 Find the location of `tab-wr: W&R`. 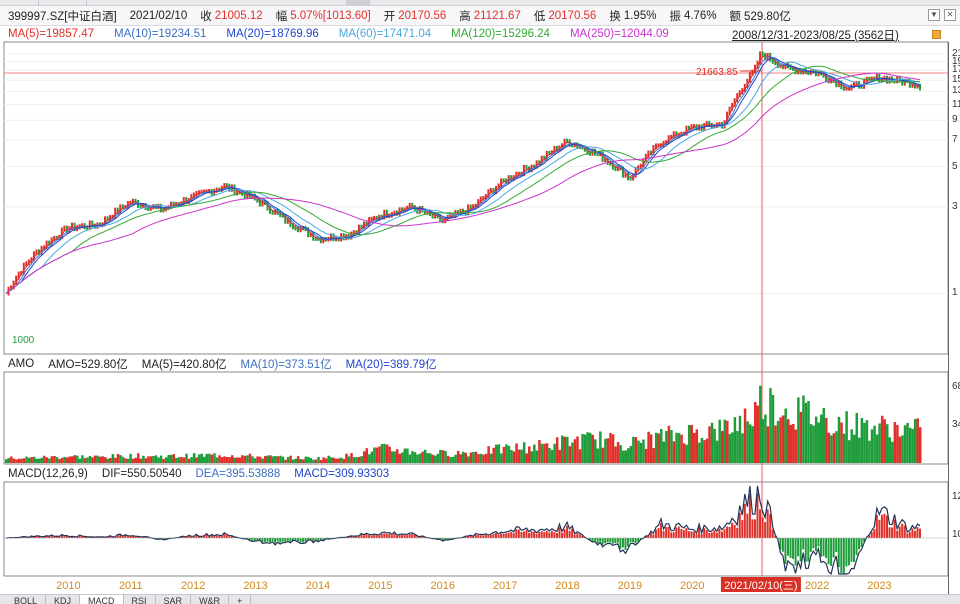

tab-wr: W&R is located at coordinates (210, 599).